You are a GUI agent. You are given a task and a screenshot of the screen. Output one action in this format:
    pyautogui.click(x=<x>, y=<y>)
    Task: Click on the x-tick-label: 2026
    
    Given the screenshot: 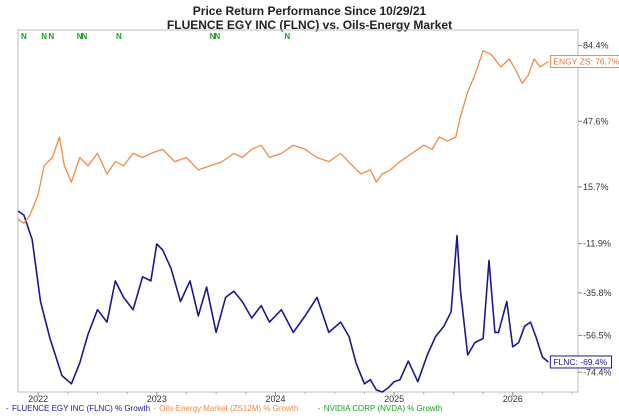 What is the action you would take?
    pyautogui.click(x=513, y=399)
    